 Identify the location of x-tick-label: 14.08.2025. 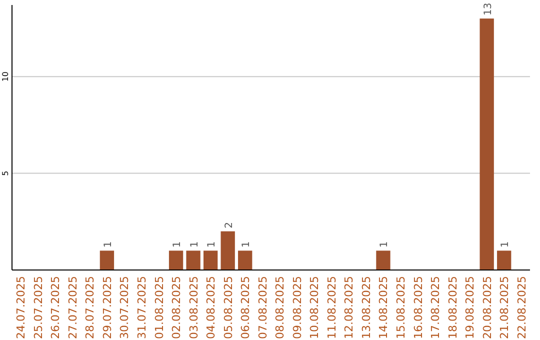
(383, 307).